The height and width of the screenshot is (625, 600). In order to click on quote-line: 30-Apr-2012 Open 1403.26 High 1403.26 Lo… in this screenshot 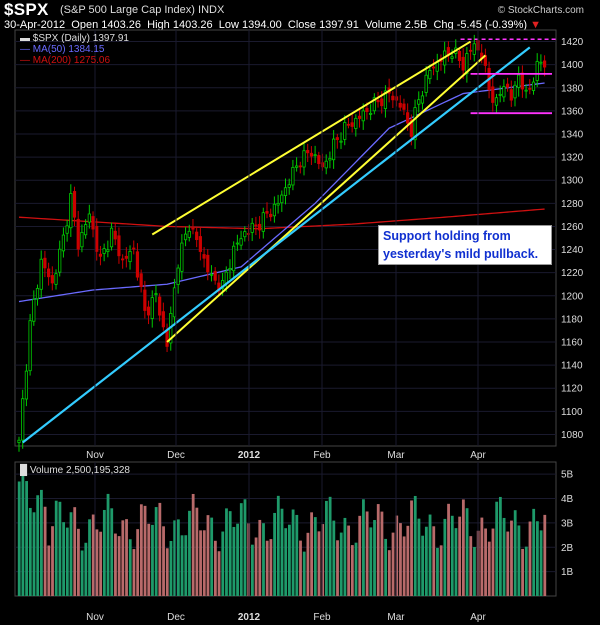, I will do `click(272, 25)`.